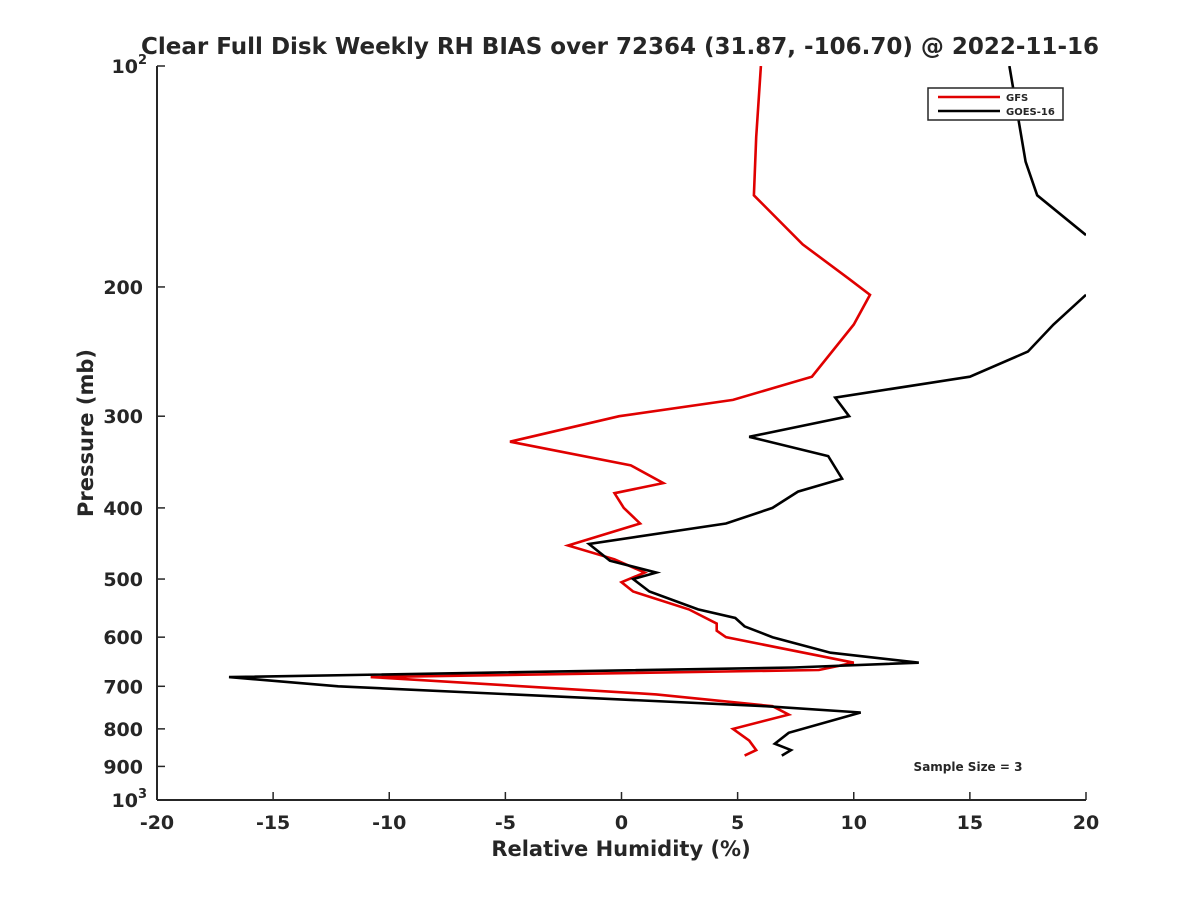 Image resolution: width=1200 pixels, height=900 pixels. What do you see at coordinates (123, 730) in the screenshot?
I see `y-tick-label: 800` at bounding box center [123, 730].